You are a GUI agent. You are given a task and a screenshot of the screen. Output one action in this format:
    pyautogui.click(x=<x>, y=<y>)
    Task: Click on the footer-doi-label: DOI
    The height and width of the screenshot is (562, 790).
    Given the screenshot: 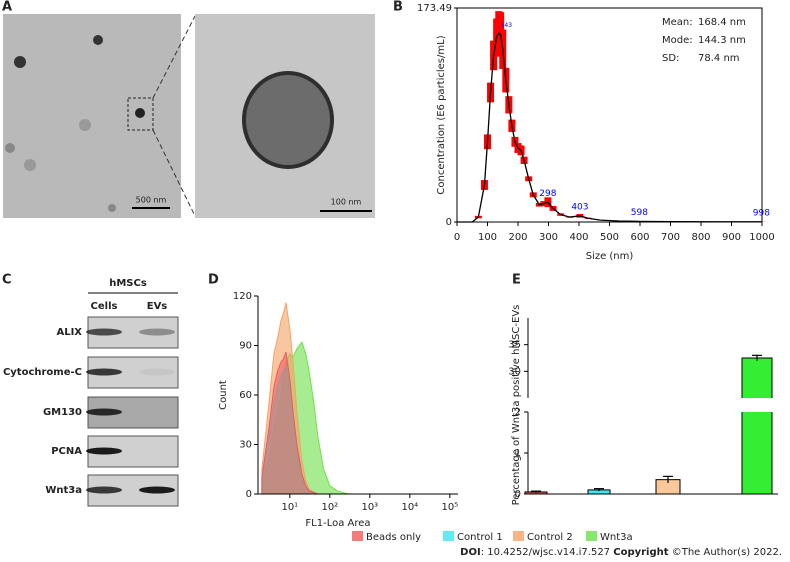 What is the action you would take?
    pyautogui.click(x=470, y=552)
    